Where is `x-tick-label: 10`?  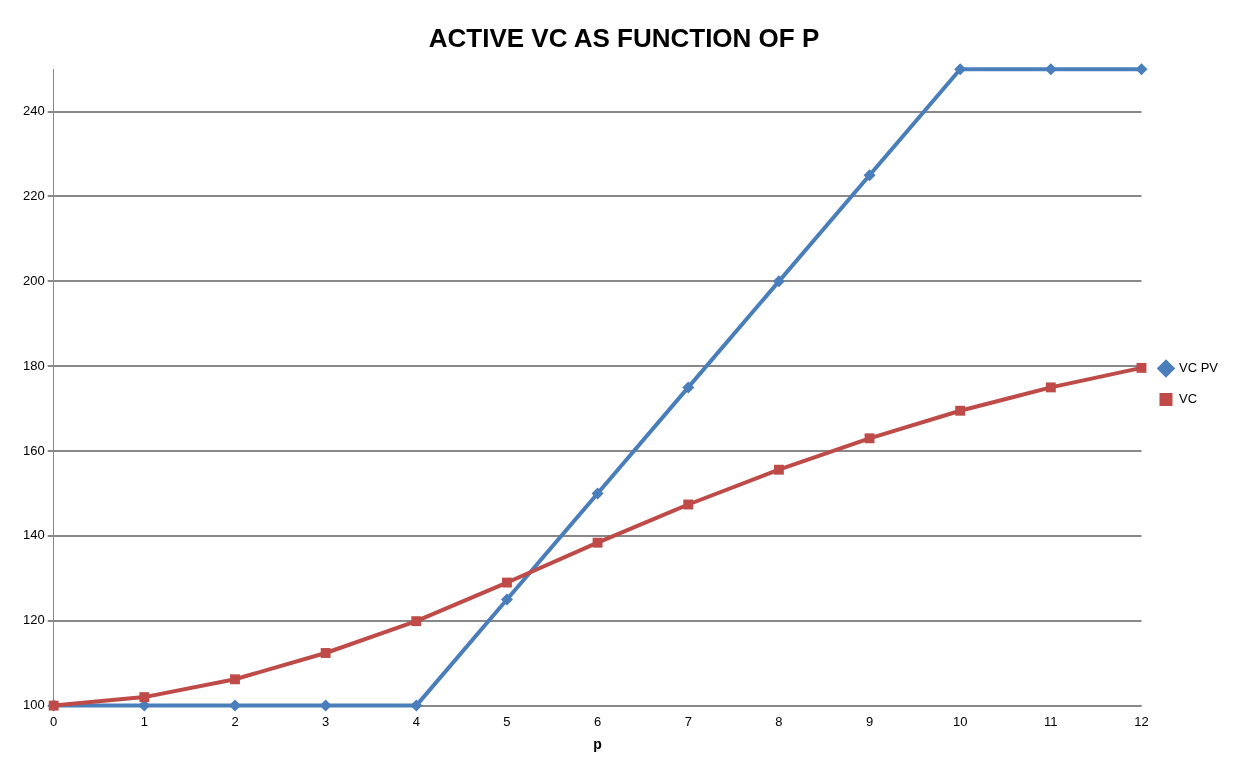
x-tick-label: 10 is located at coordinates (960, 721).